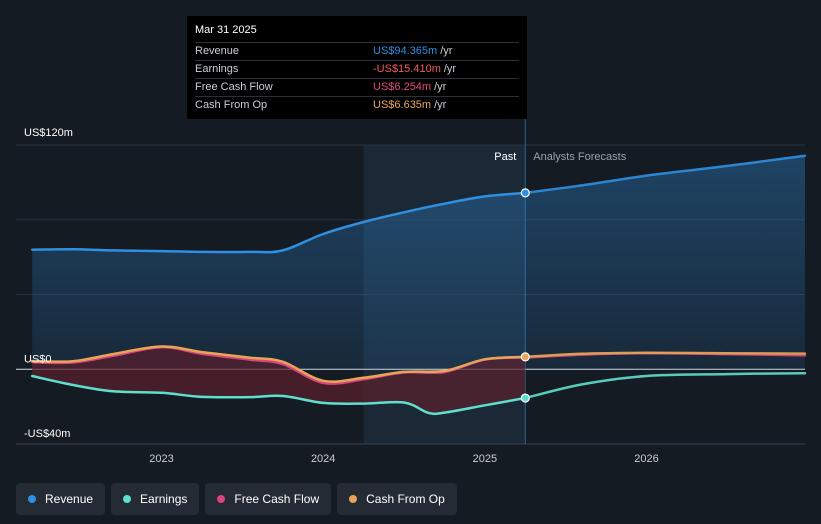 This screenshot has height=524, width=821. Describe the element at coordinates (485, 459) in the screenshot. I see `x-axis-label: 2025` at that location.